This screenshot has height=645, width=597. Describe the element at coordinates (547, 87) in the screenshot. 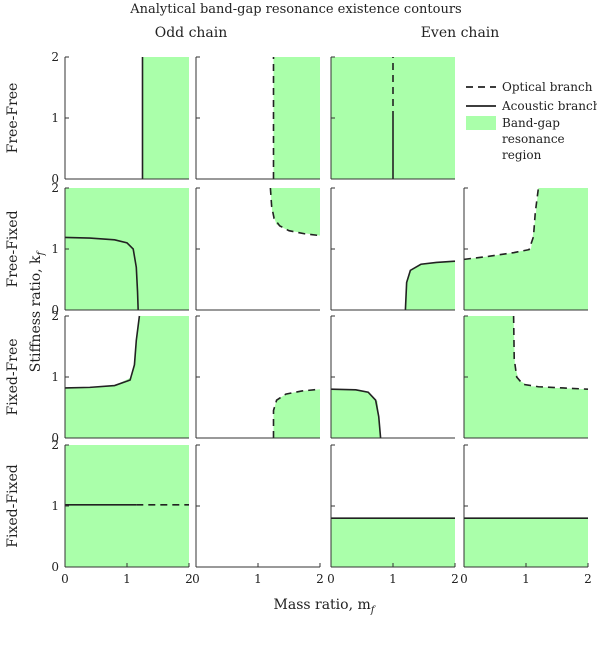

I see `legend-optical-label: Optical branch` at that location.